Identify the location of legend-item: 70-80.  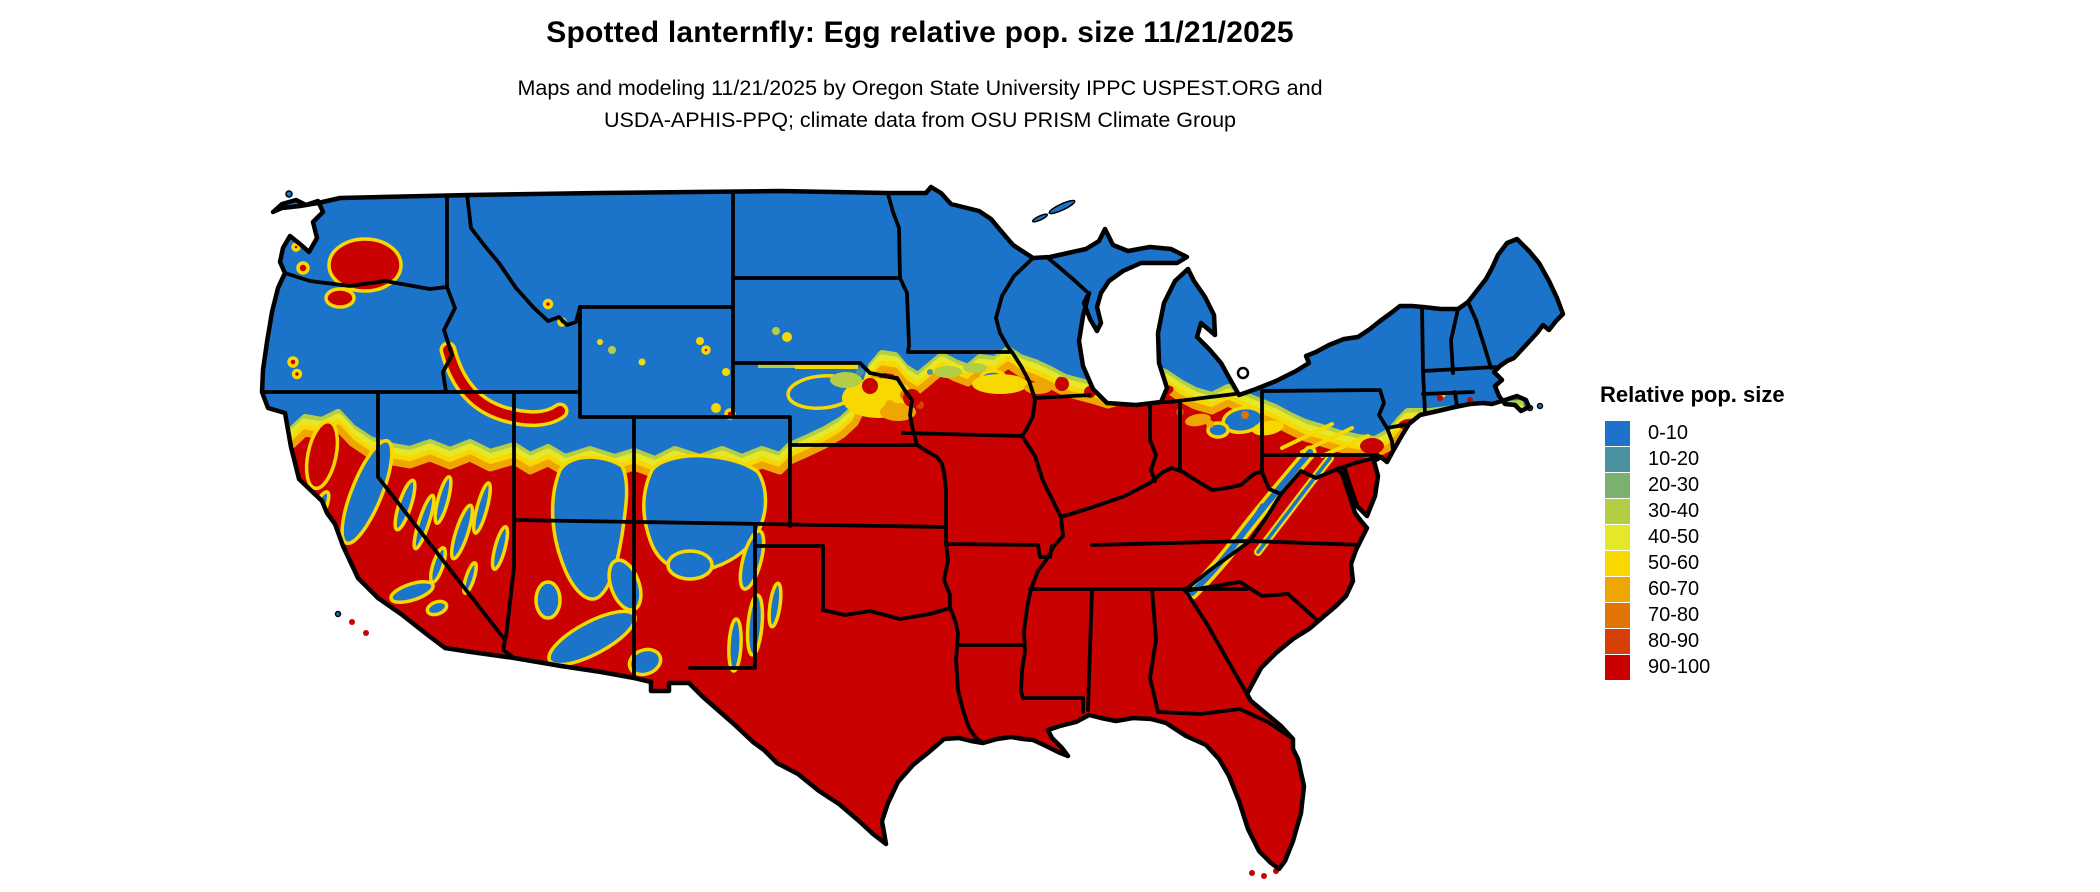
(1692, 615).